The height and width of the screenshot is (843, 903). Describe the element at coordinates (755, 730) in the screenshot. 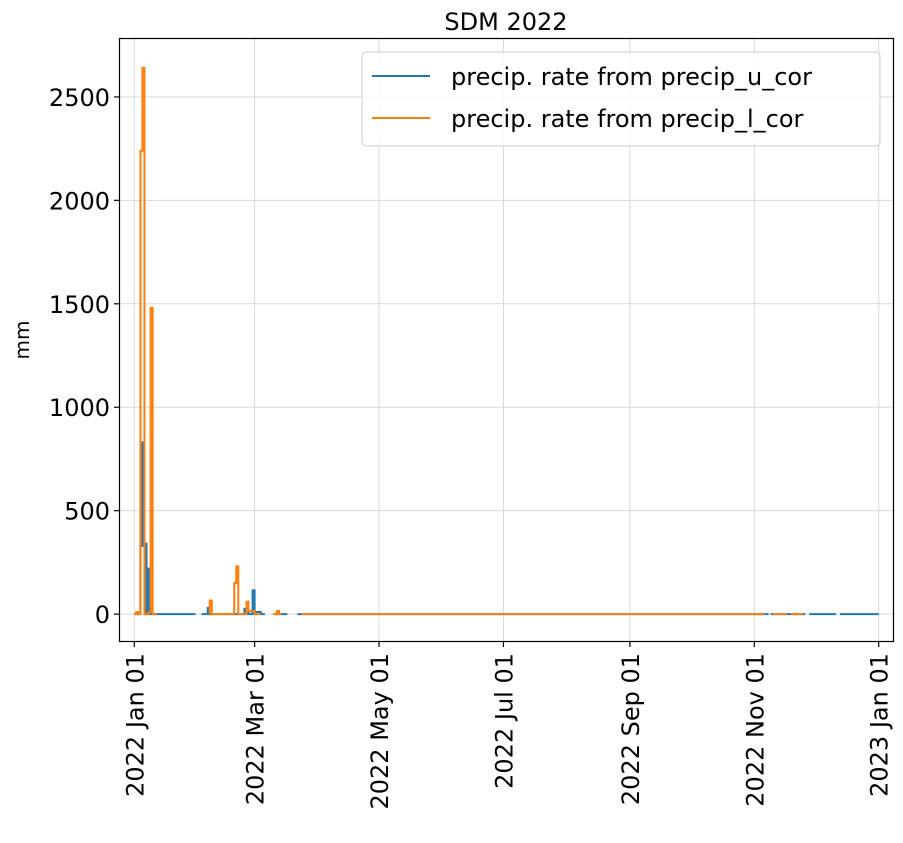

I see `x-tick-label: 2022 Nov 01` at that location.